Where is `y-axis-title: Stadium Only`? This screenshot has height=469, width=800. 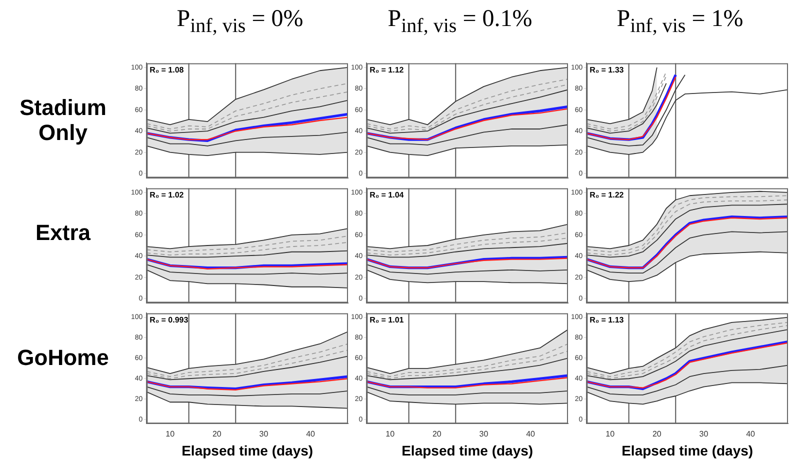 y-axis-title: Stadium Only is located at coordinates (63, 119).